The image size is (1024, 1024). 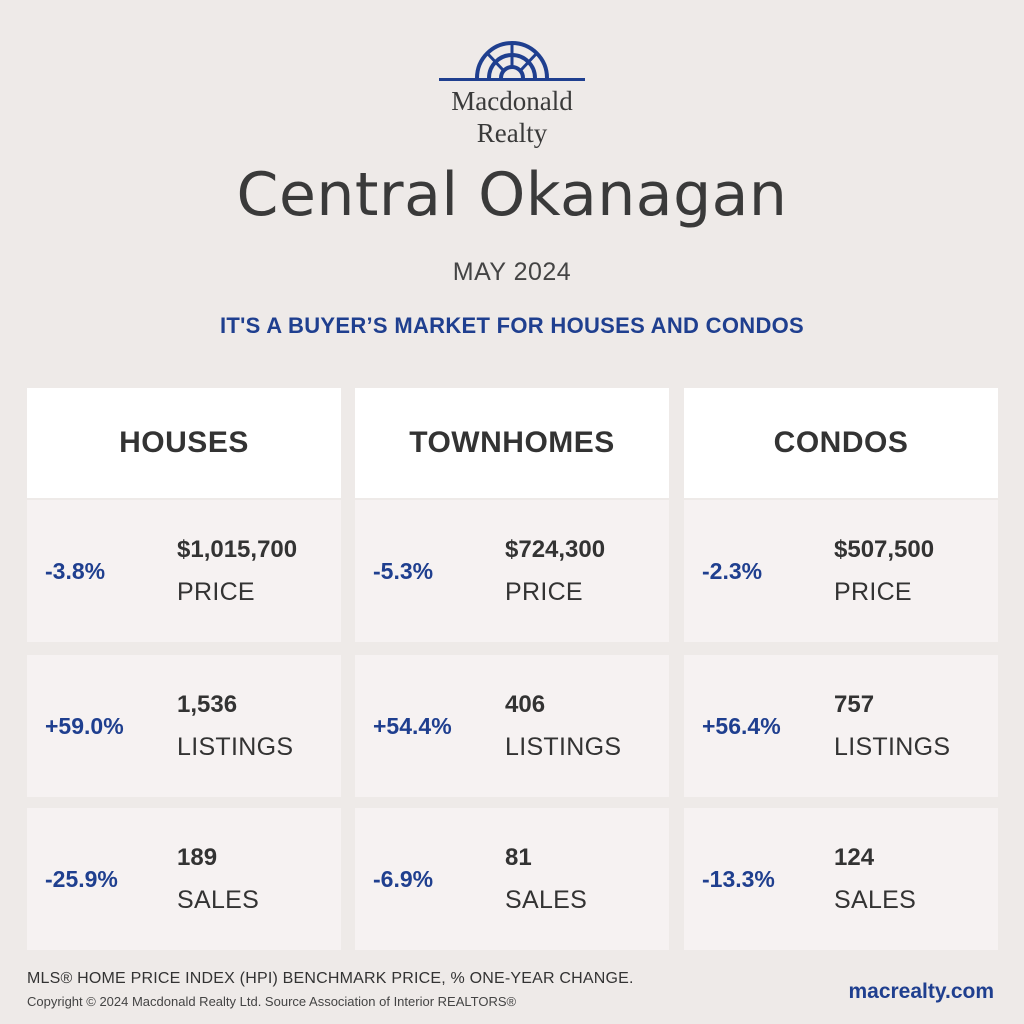 What do you see at coordinates (184, 571) in the screenshot?
I see `houses-price-card: -3.8% $1,015,700 PRICE` at bounding box center [184, 571].